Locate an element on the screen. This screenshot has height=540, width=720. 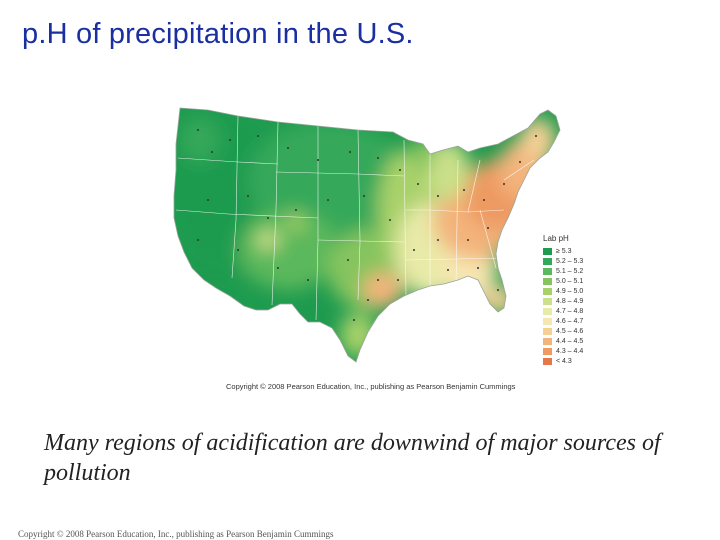
legend-item: ≥ 5.3 is located at coordinates (563, 251).